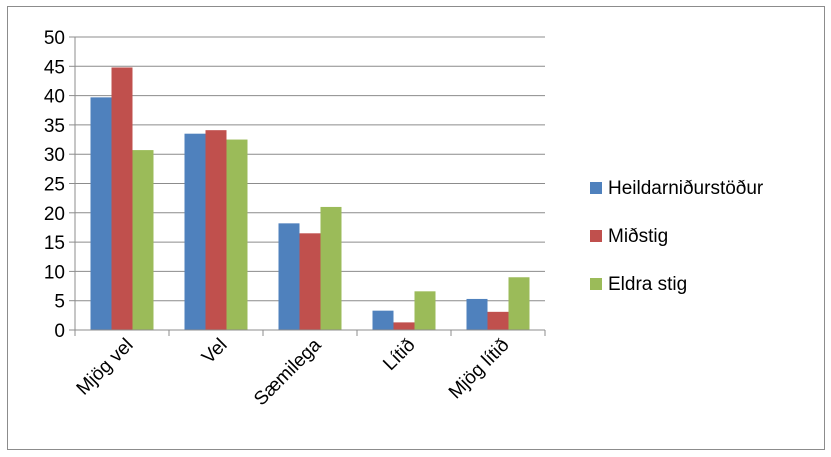  What do you see at coordinates (479, 369) in the screenshot?
I see `x-category-label: Mjög lítið` at bounding box center [479, 369].